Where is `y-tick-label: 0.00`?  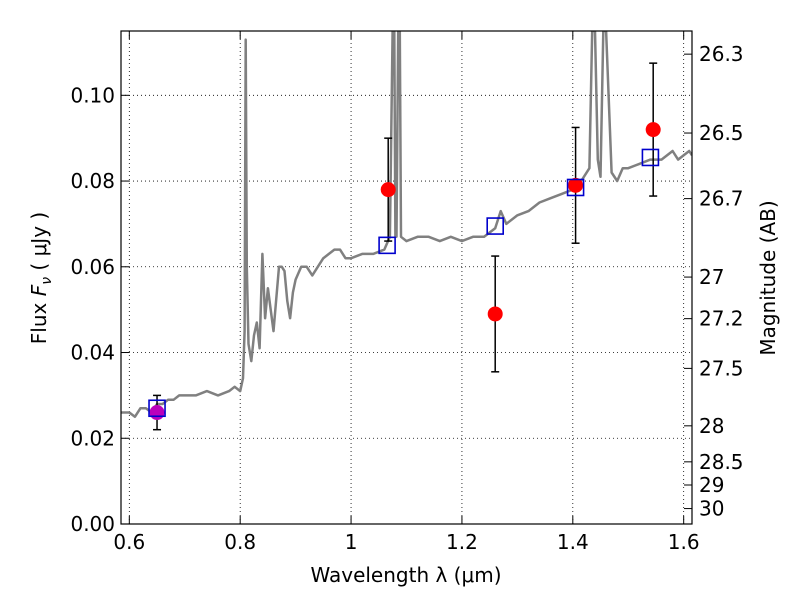 y-tick-label: 0.00 is located at coordinates (92, 524).